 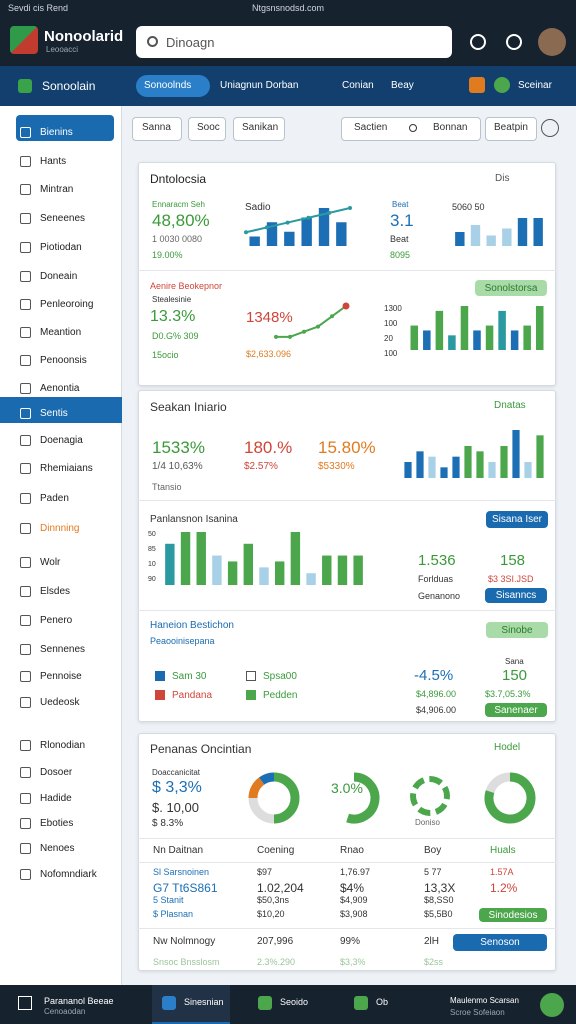 I want to click on table-cell: 1.2%, so click(x=504, y=888).